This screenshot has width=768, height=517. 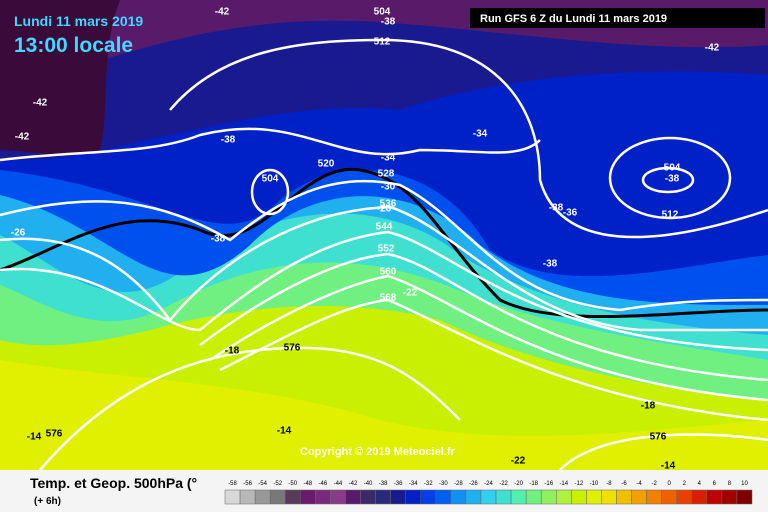 I want to click on legend-tick-label: -42, so click(x=353, y=484).